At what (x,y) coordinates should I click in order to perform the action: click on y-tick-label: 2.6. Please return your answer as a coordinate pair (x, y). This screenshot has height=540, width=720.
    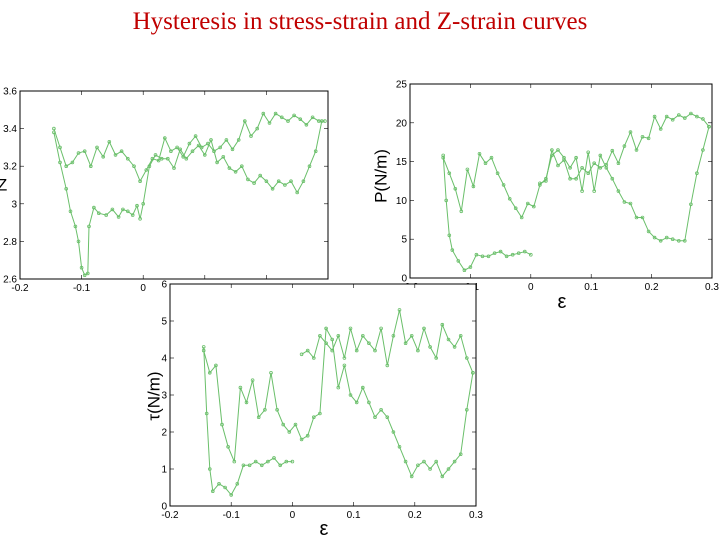
    Looking at the image, I should click on (10, 280).